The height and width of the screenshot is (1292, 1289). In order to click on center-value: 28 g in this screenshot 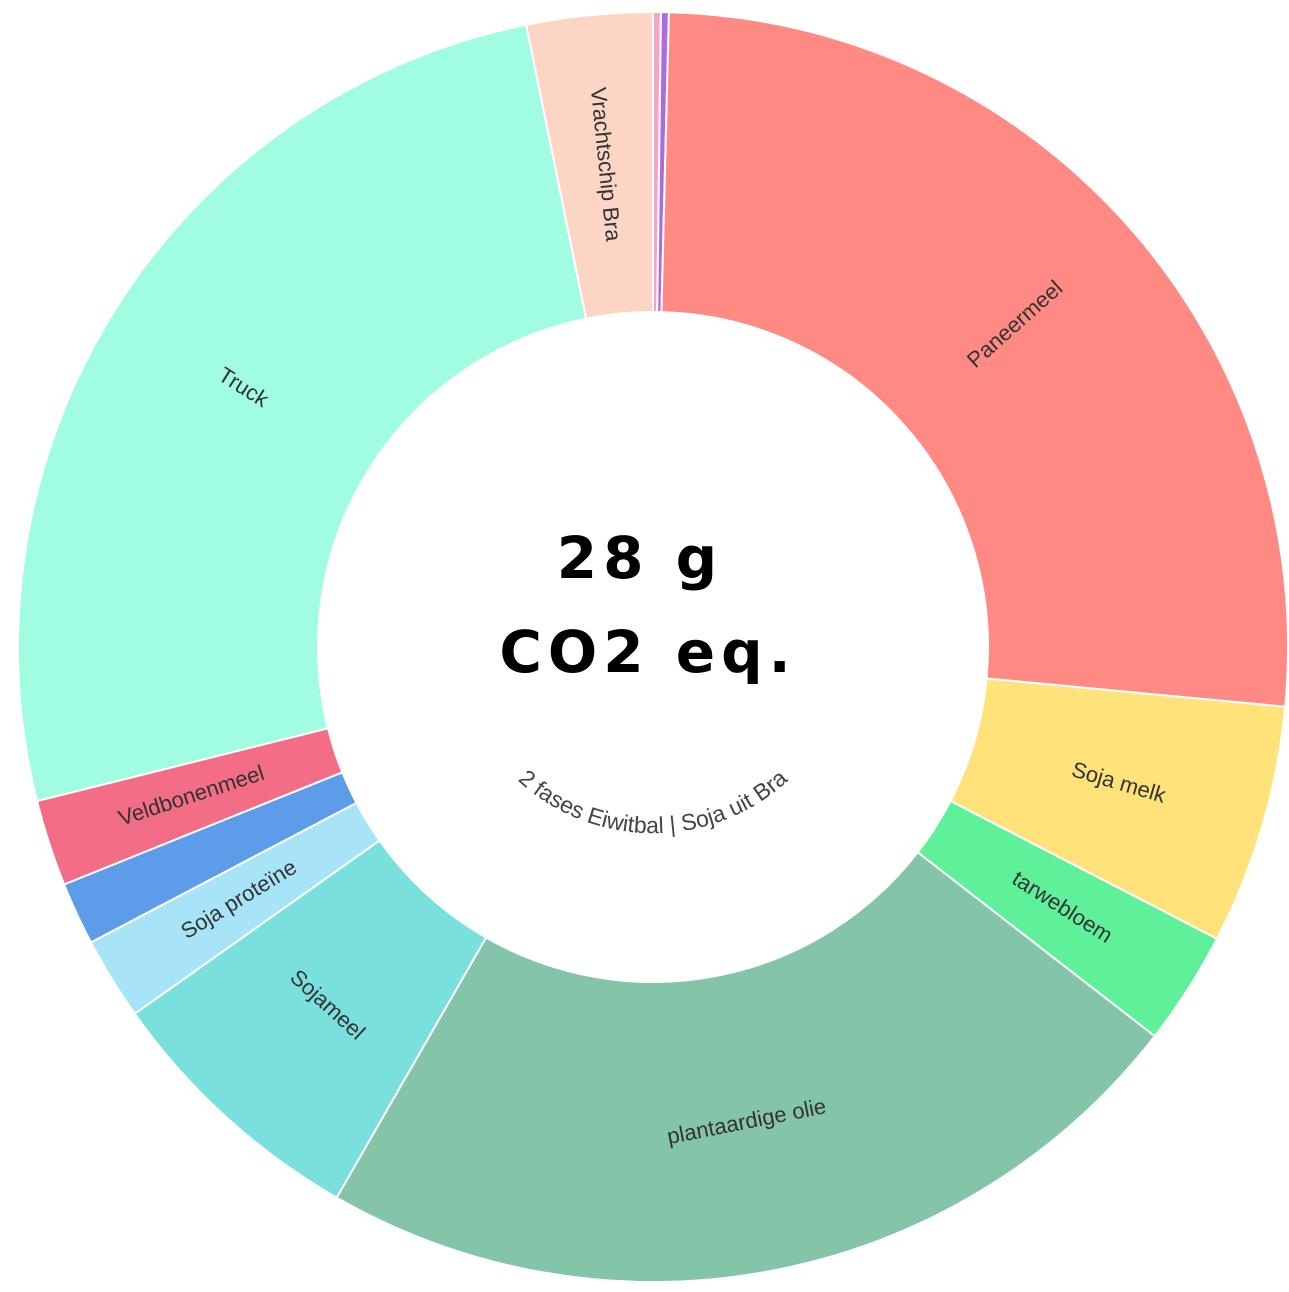, I will do `click(640, 558)`.